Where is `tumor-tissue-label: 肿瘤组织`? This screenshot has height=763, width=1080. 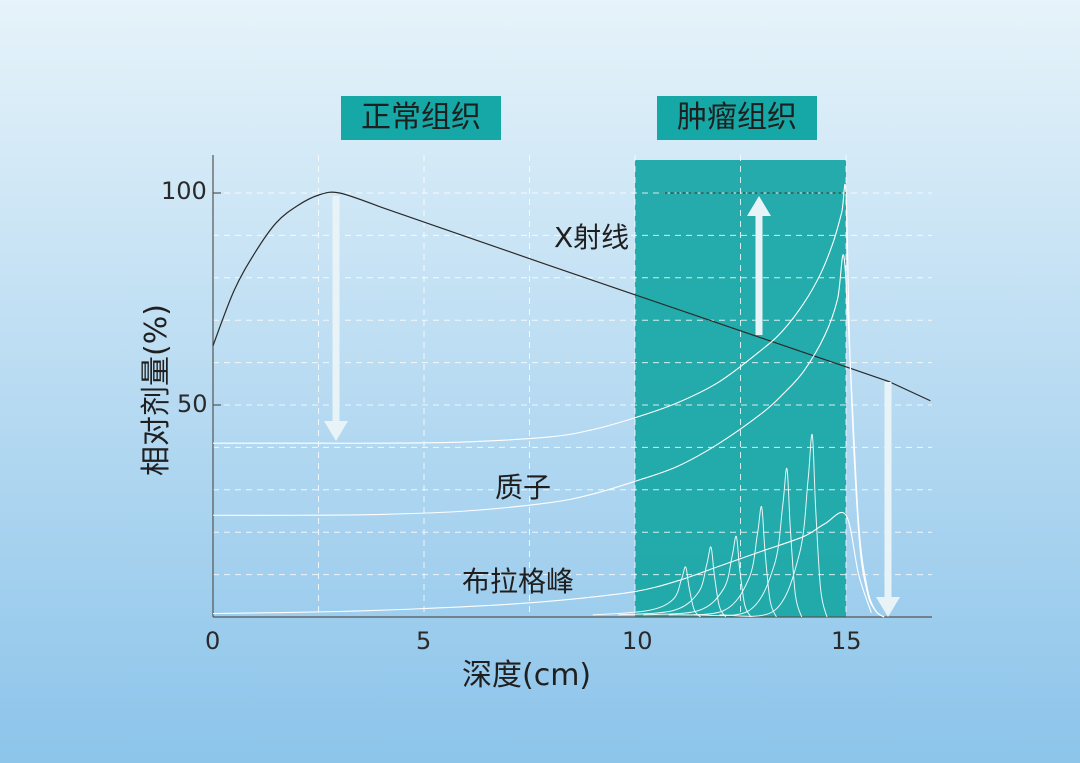 tumor-tissue-label: 肿瘤组织 is located at coordinates (737, 118).